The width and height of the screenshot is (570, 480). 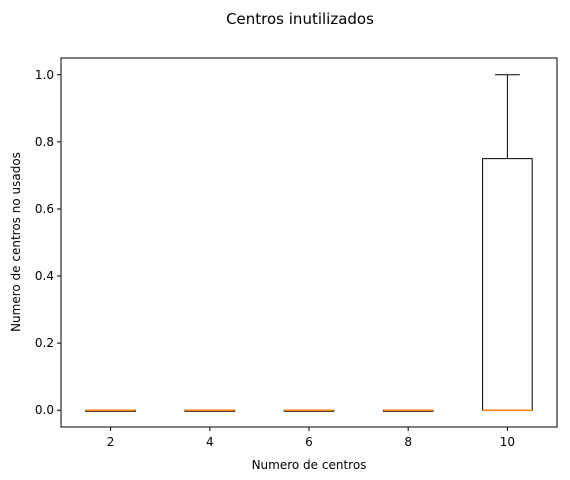 I want to click on y-tick-label: 0.2, so click(x=44, y=343).